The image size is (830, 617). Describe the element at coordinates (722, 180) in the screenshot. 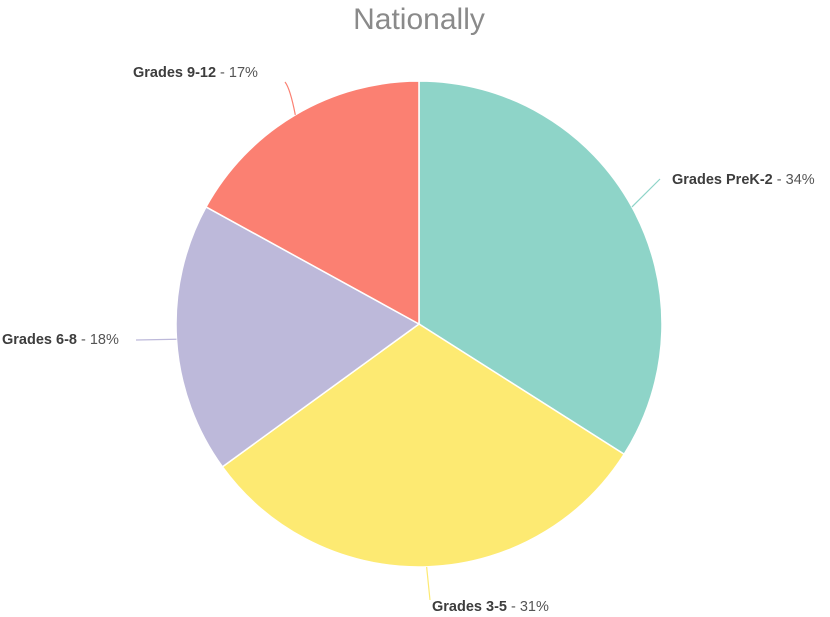

I see `data-label-name: Grades PreK-2` at that location.